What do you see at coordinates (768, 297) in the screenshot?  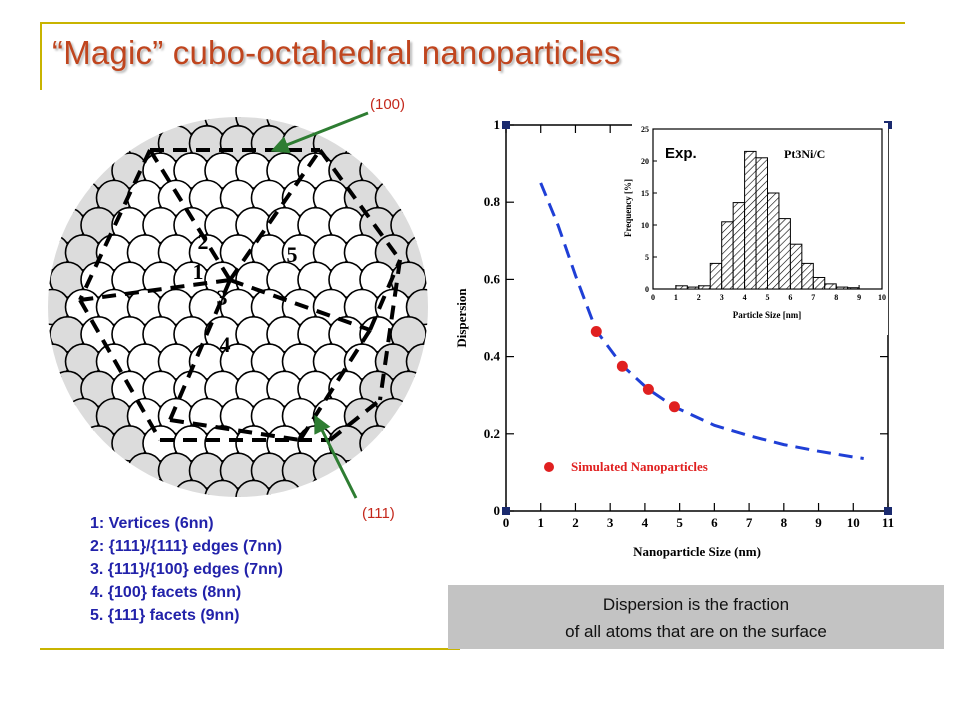 I see `inset-x-tick-label: 5` at bounding box center [768, 297].